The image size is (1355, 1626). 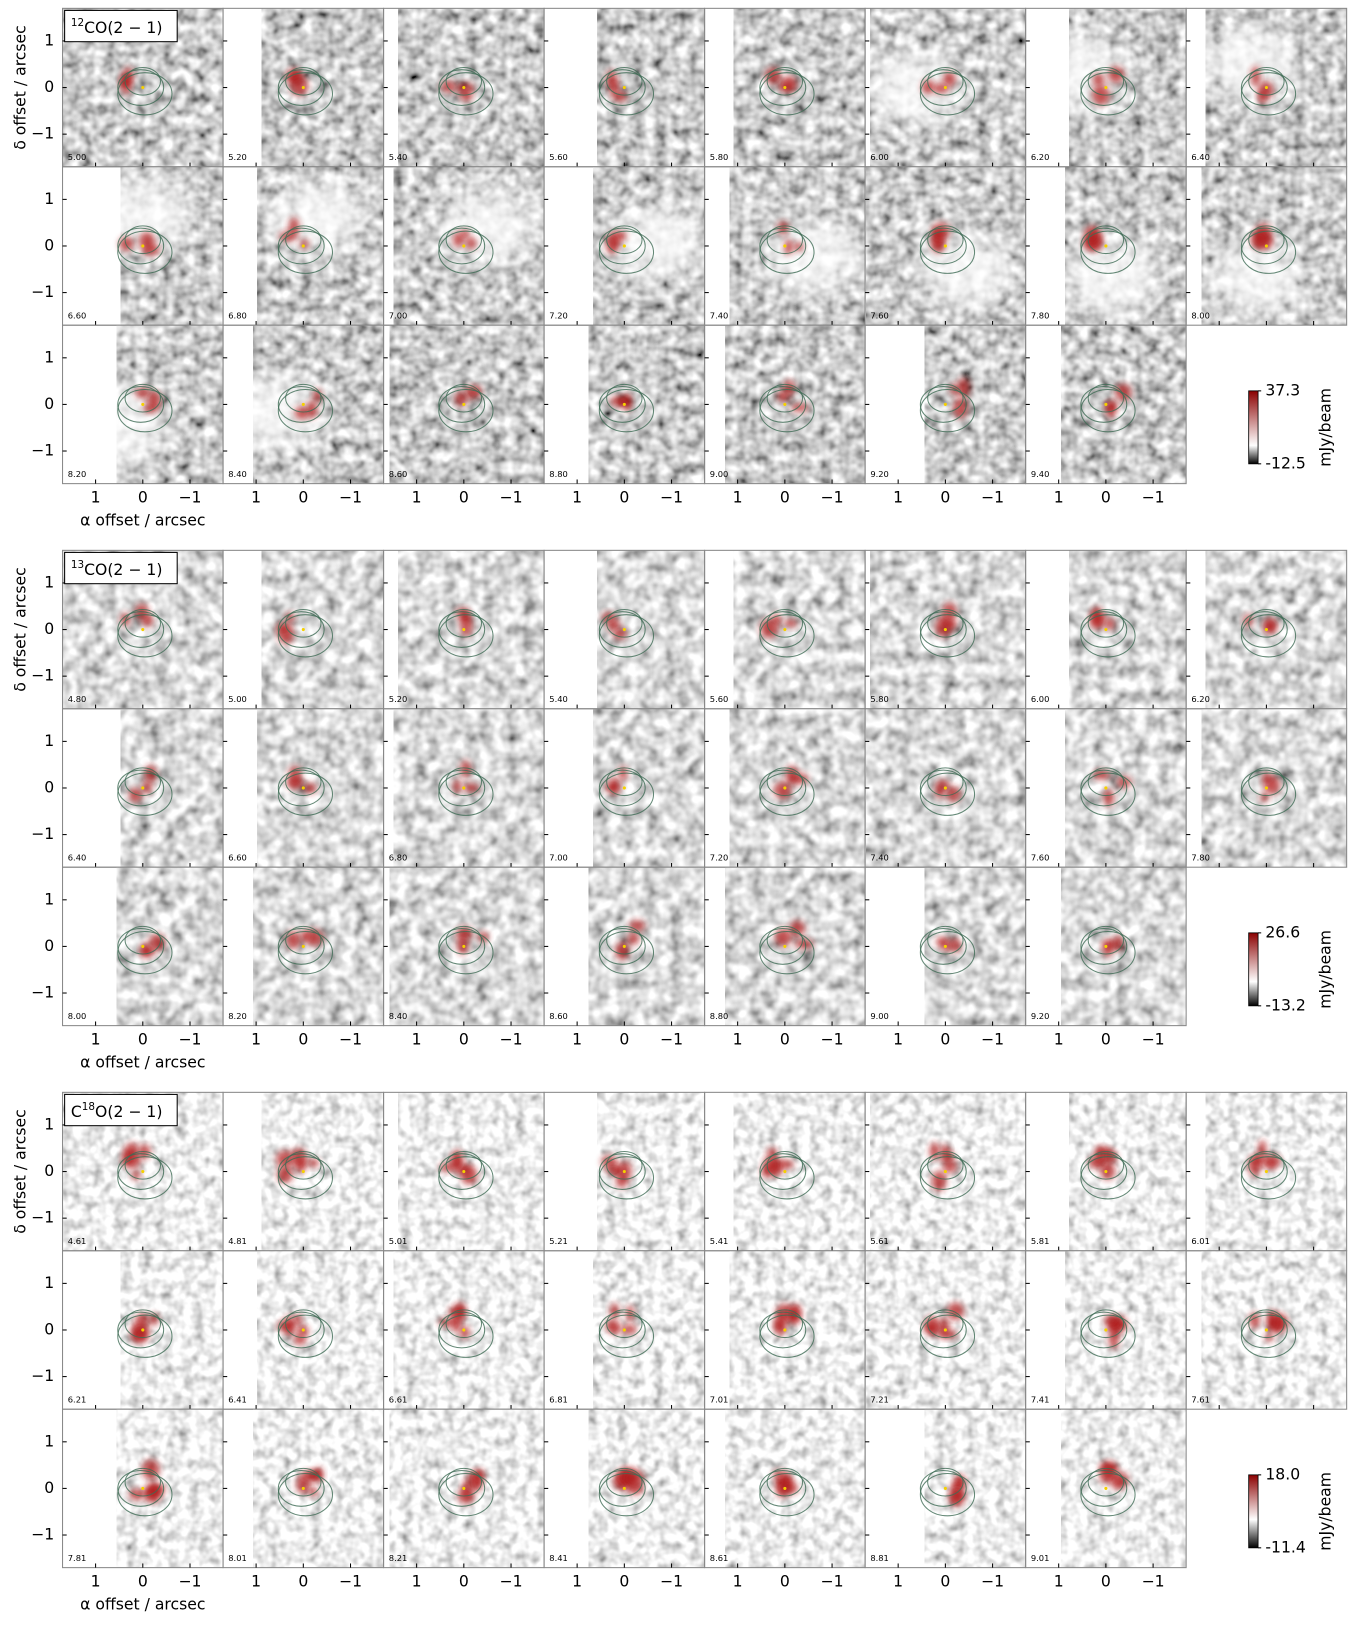 What do you see at coordinates (719, 1399) in the screenshot?
I see `channel-velocity: 7.01` at bounding box center [719, 1399].